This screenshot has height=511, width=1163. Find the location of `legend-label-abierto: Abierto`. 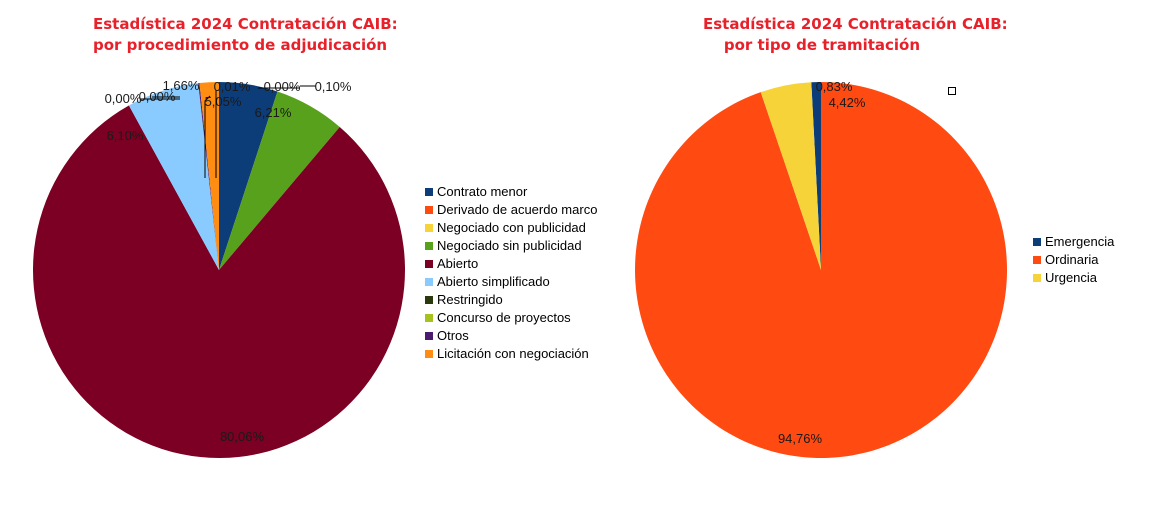

legend-label-abierto: Abierto is located at coordinates (458, 263).